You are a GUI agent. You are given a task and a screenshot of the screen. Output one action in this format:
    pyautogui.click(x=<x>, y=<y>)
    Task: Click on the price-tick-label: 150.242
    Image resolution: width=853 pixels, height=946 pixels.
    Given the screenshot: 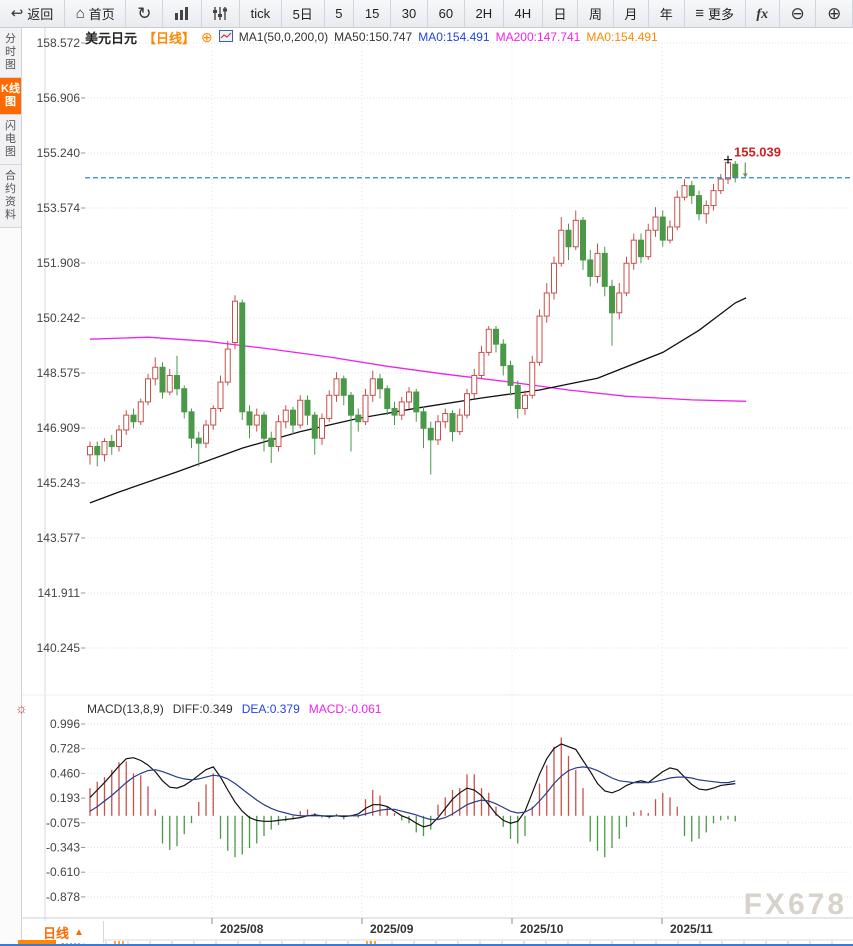 What is the action you would take?
    pyautogui.click(x=59, y=318)
    